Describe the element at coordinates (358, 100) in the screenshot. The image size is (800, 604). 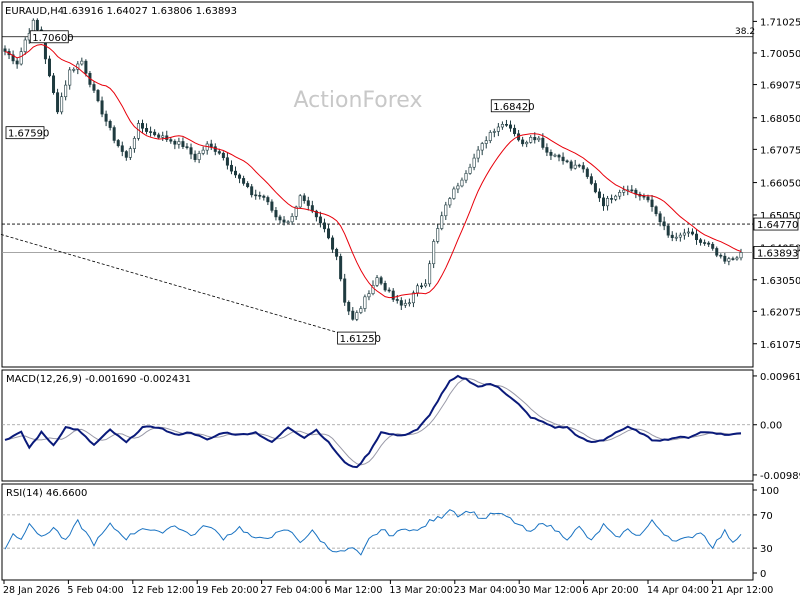
I see `watermark-text: ActionForex` at that location.